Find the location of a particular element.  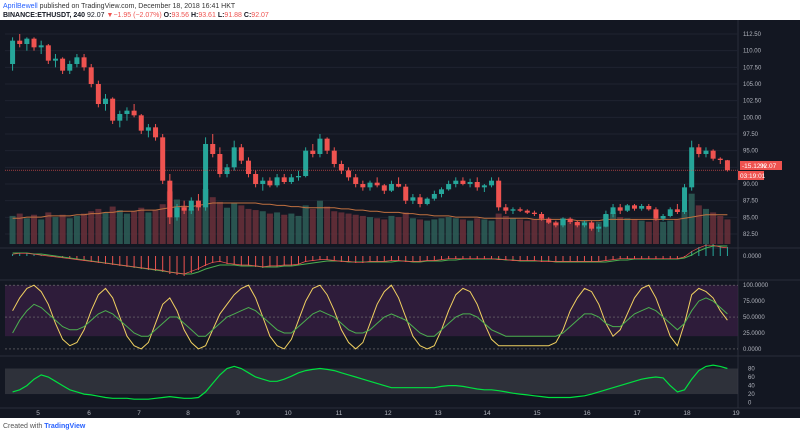

author-link: AprilBewell is located at coordinates (20, 6).